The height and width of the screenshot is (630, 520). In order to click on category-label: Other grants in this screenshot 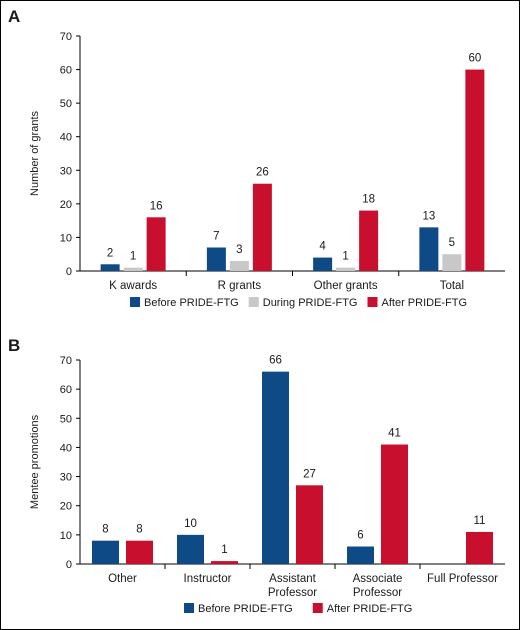, I will do `click(346, 286)`.